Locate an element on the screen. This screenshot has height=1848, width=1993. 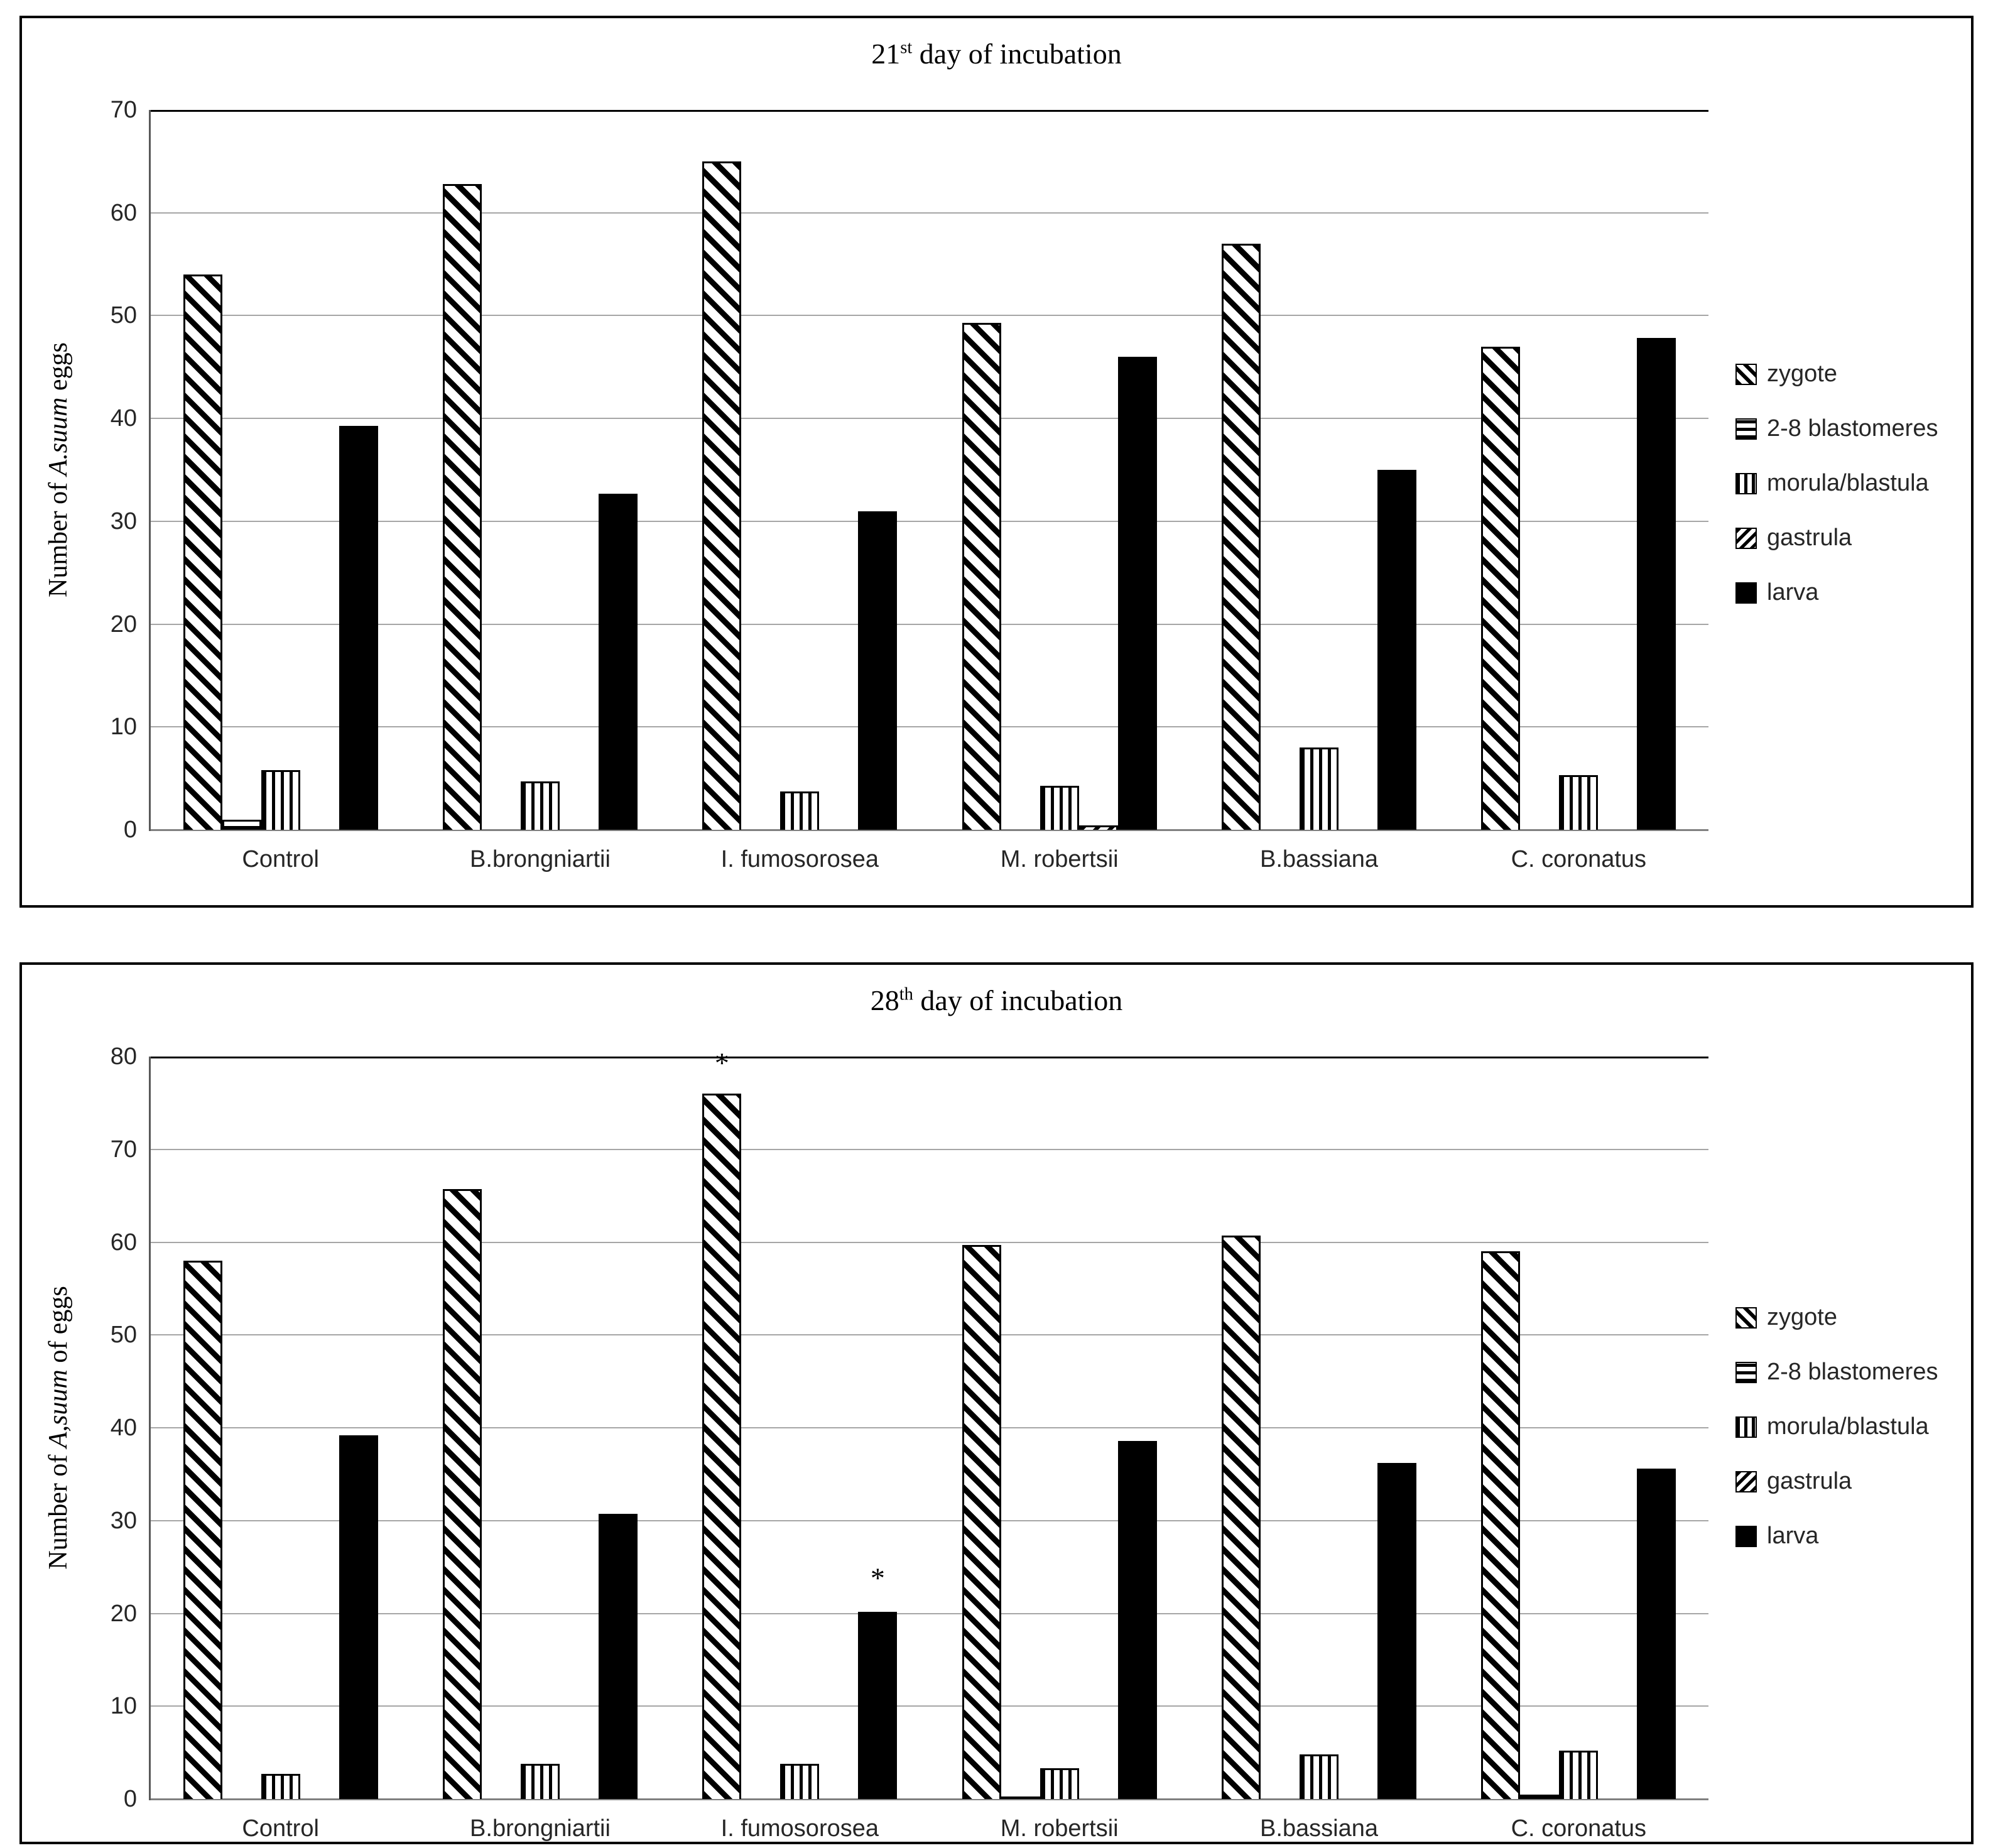
y-axis-label-suffix: eggs is located at coordinates (58, 370).